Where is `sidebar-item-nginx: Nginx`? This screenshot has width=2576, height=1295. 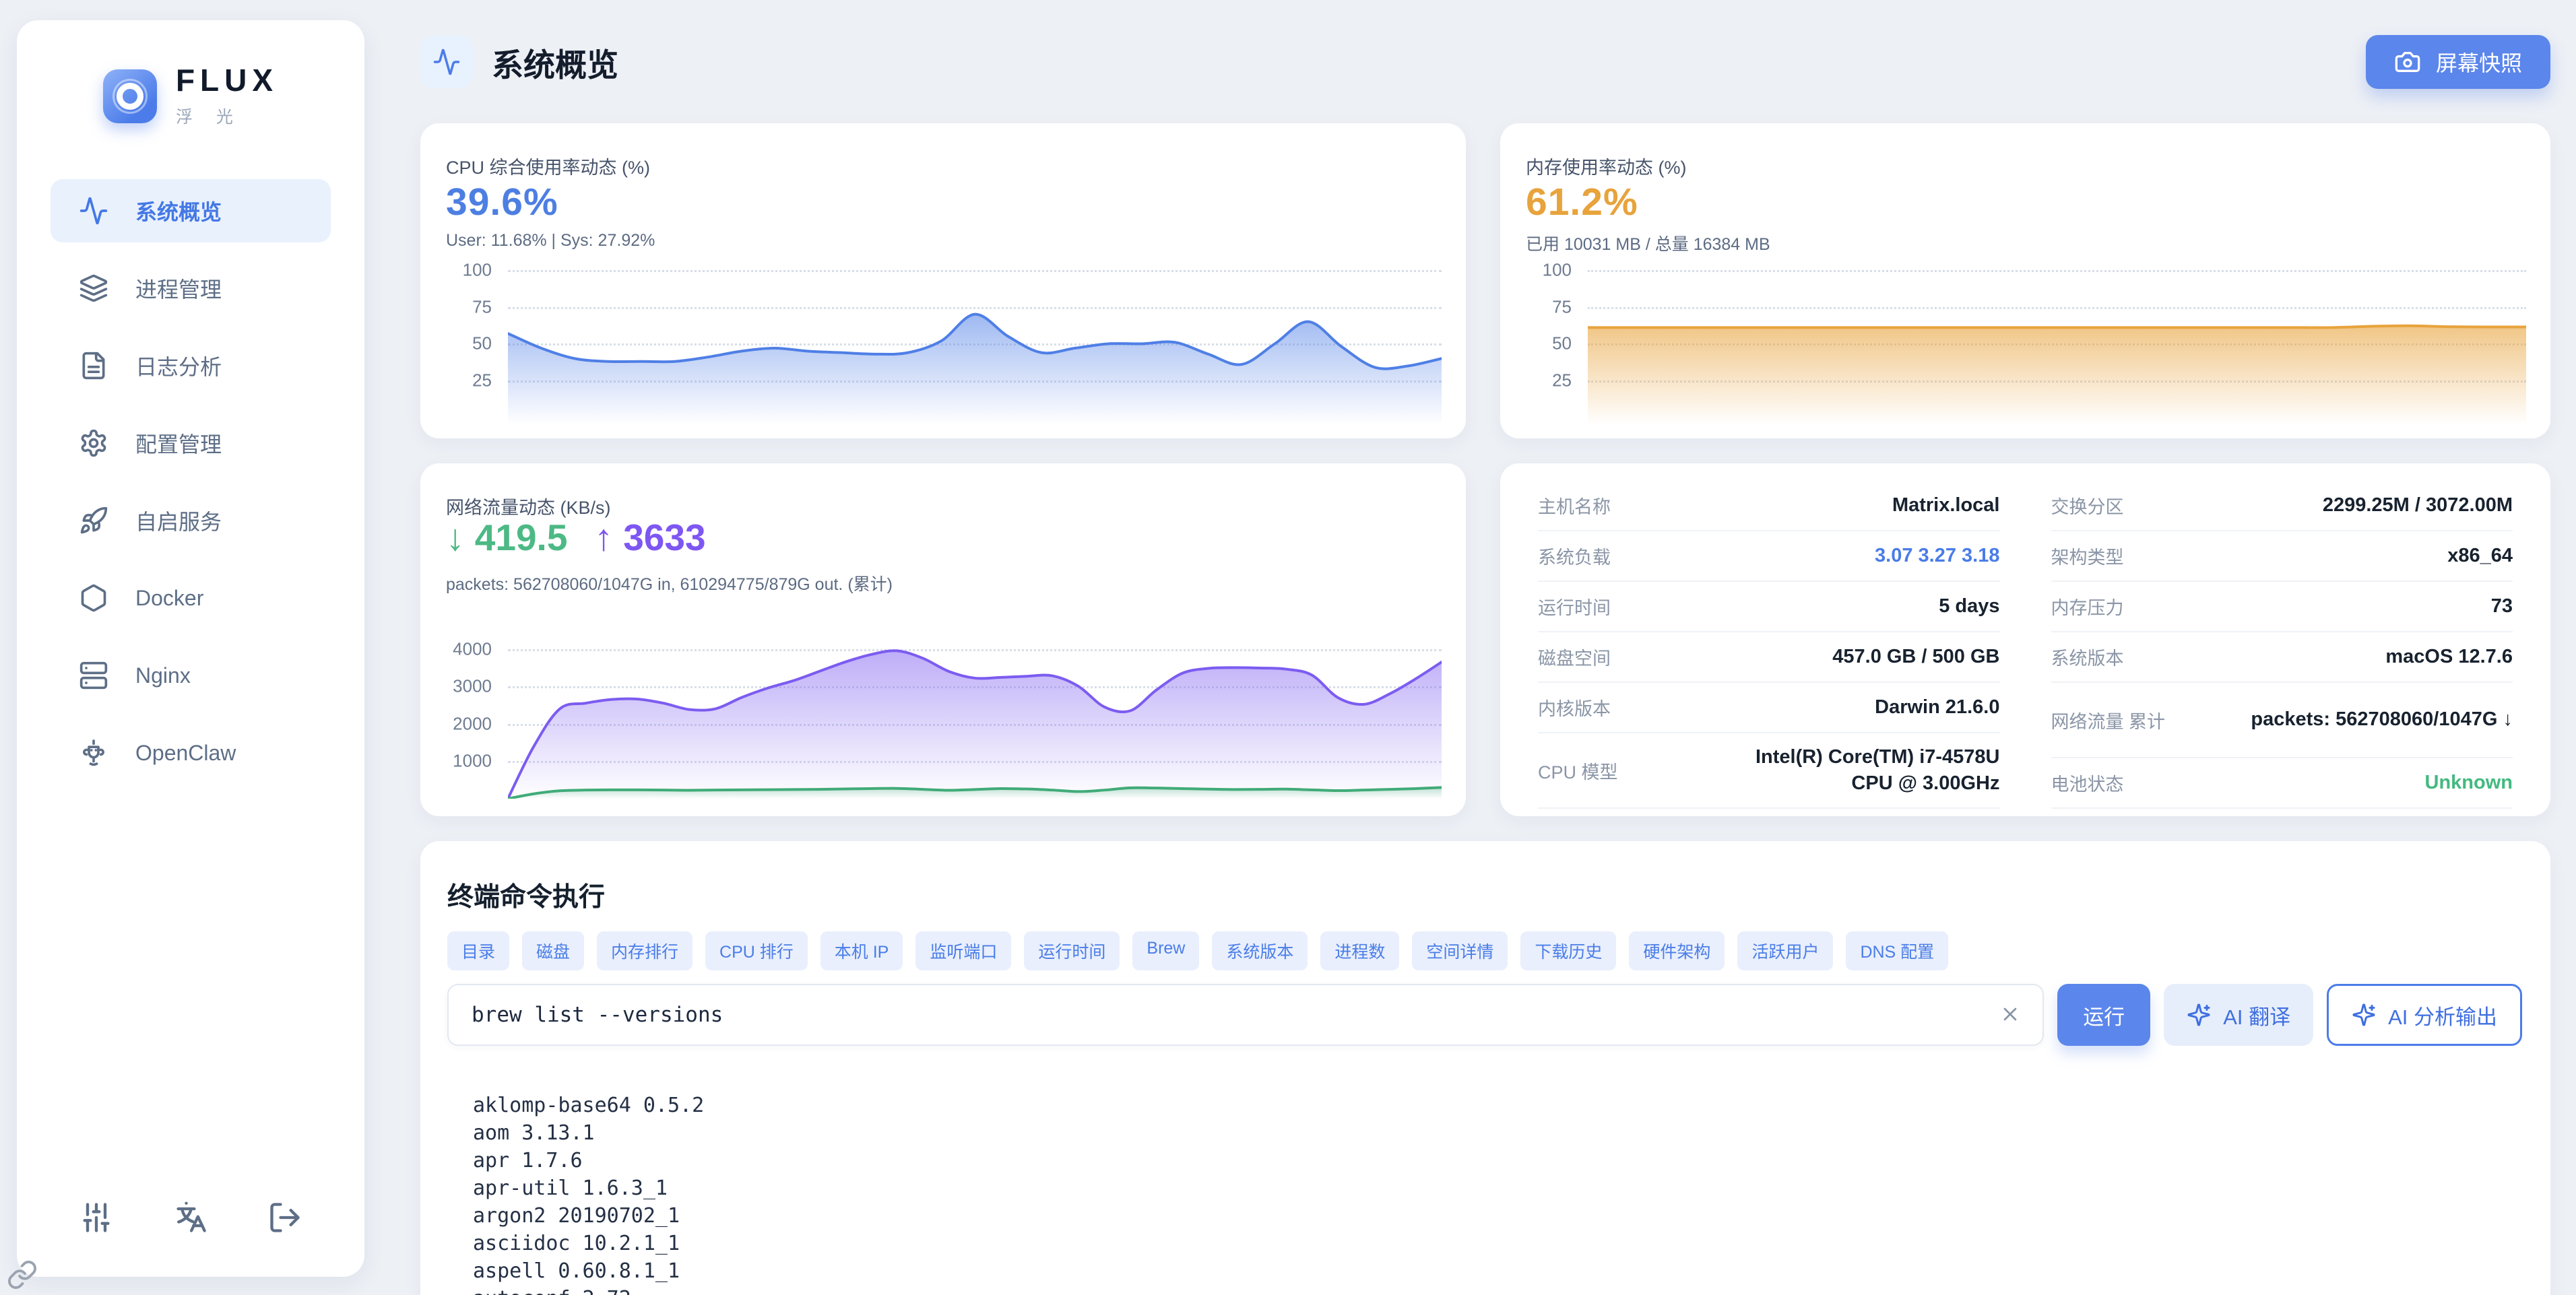 sidebar-item-nginx: Nginx is located at coordinates (191, 675).